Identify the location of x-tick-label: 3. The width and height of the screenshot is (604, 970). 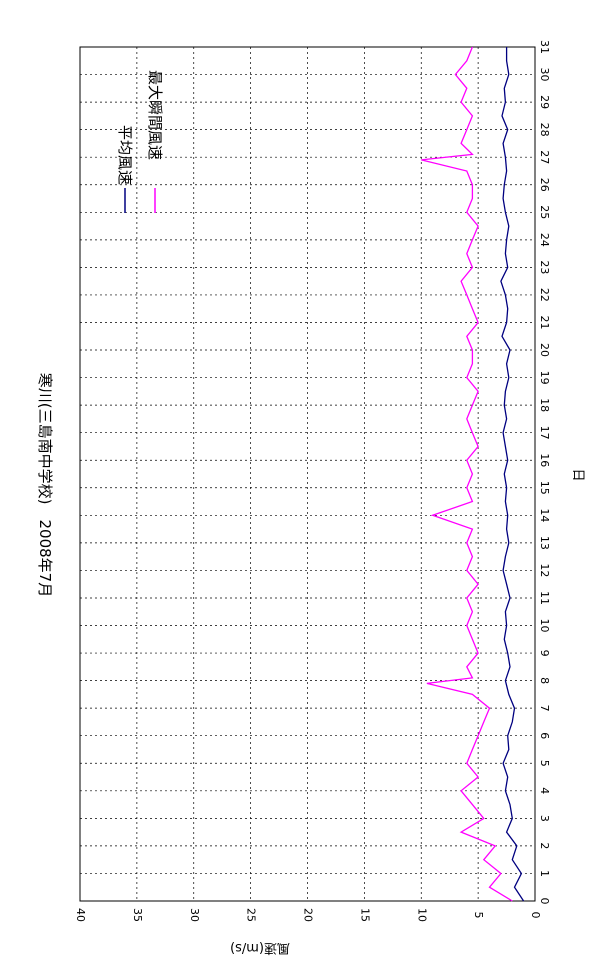
(544, 818).